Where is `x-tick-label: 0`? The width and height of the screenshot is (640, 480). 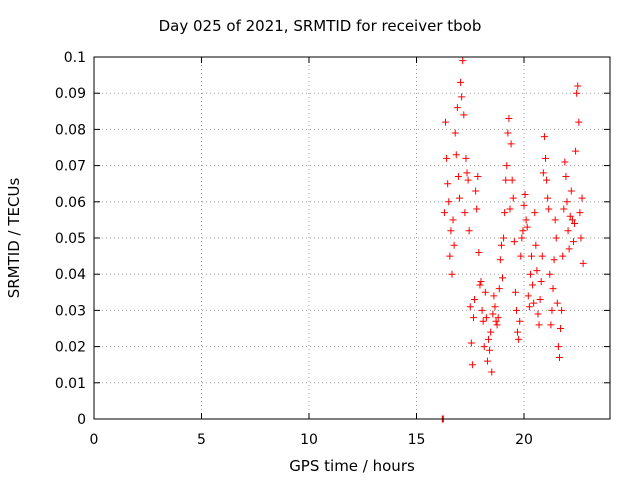 x-tick-label: 0 is located at coordinates (94, 440).